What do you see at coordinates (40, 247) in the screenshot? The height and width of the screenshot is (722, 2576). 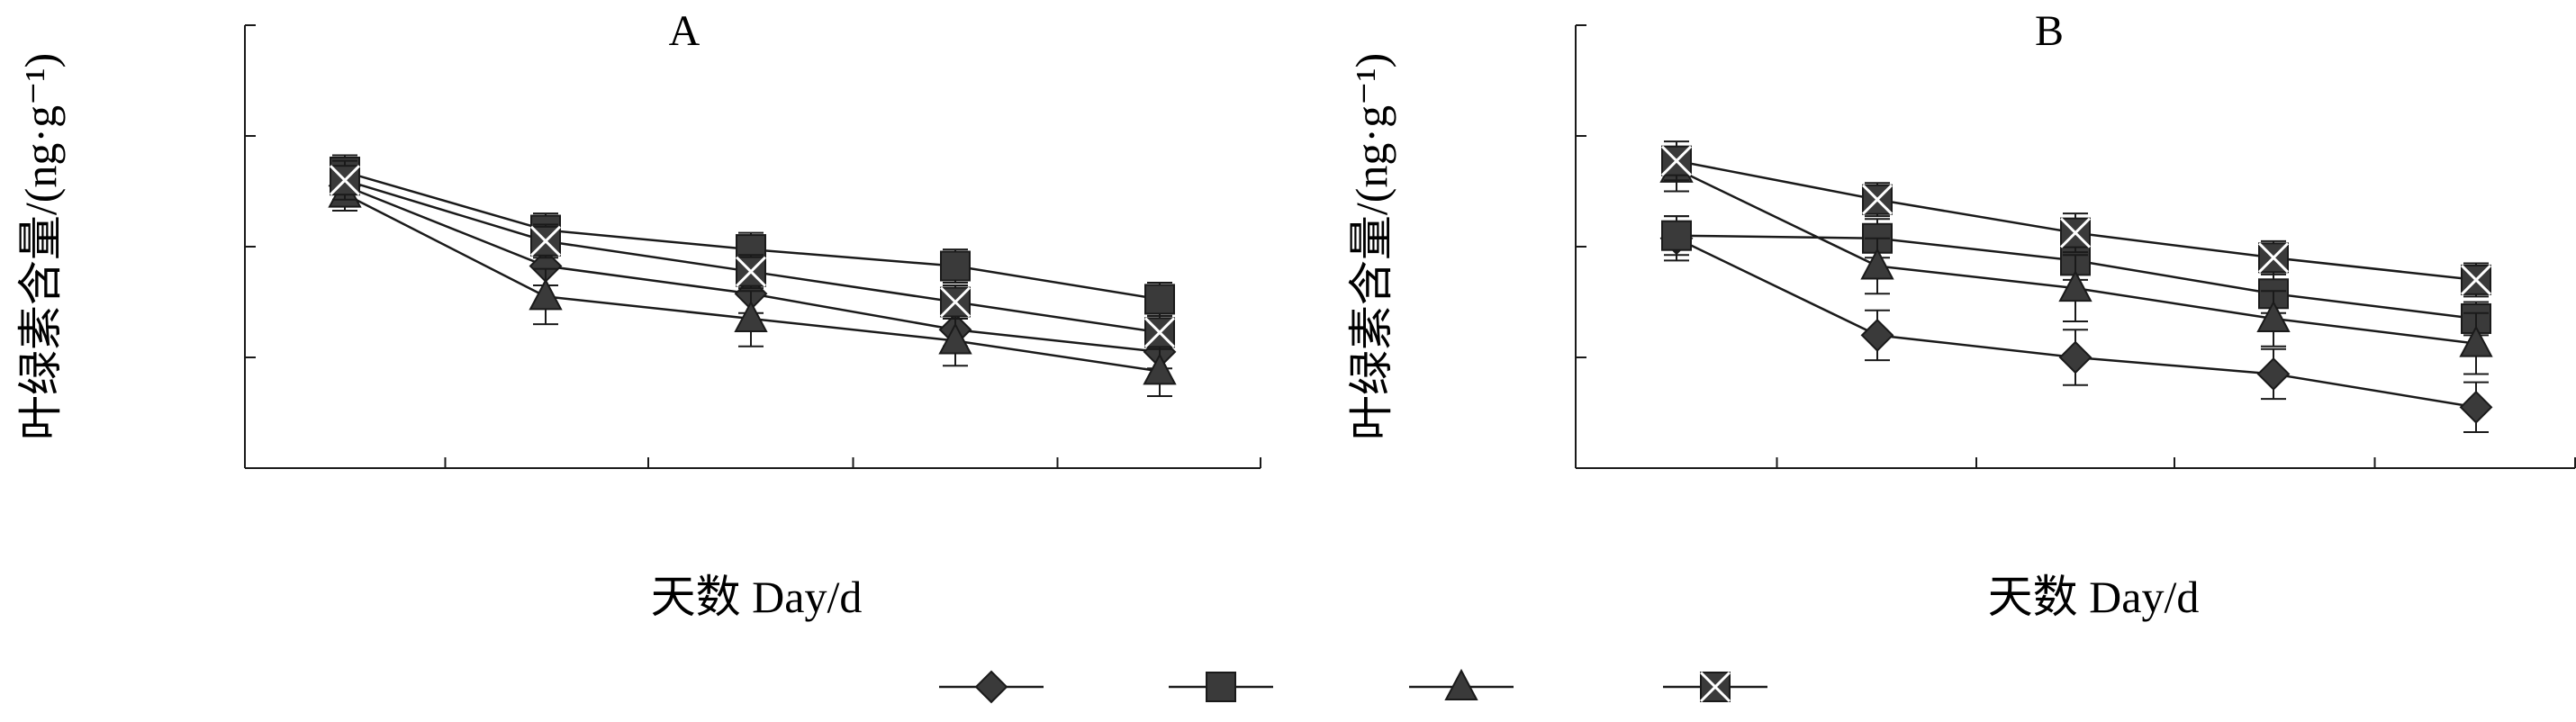 I see `panel-a-y-axis-title: 叶绿素含量/(ng·g⁻¹)` at bounding box center [40, 247].